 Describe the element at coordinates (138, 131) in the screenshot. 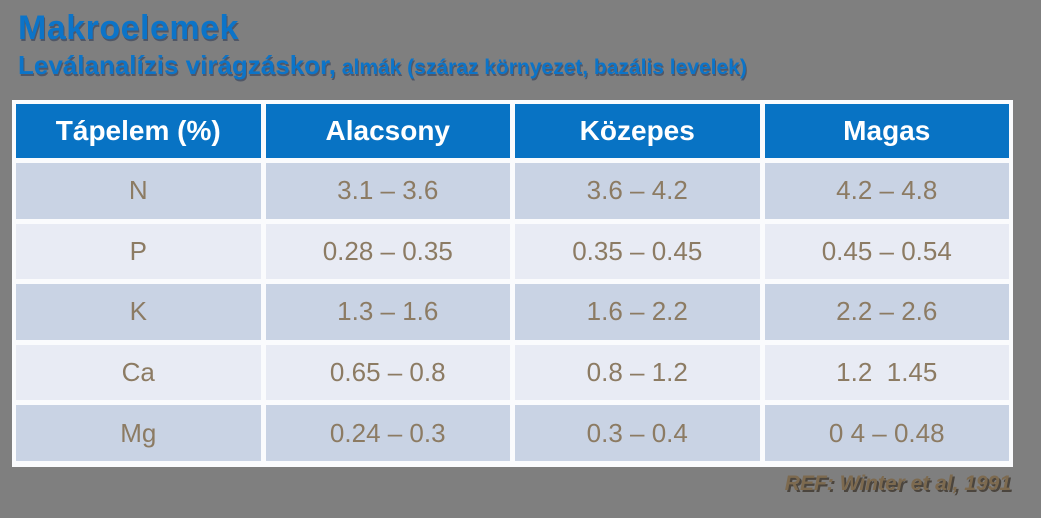

I see `column-header-nutrient: Tápelem (%)` at that location.